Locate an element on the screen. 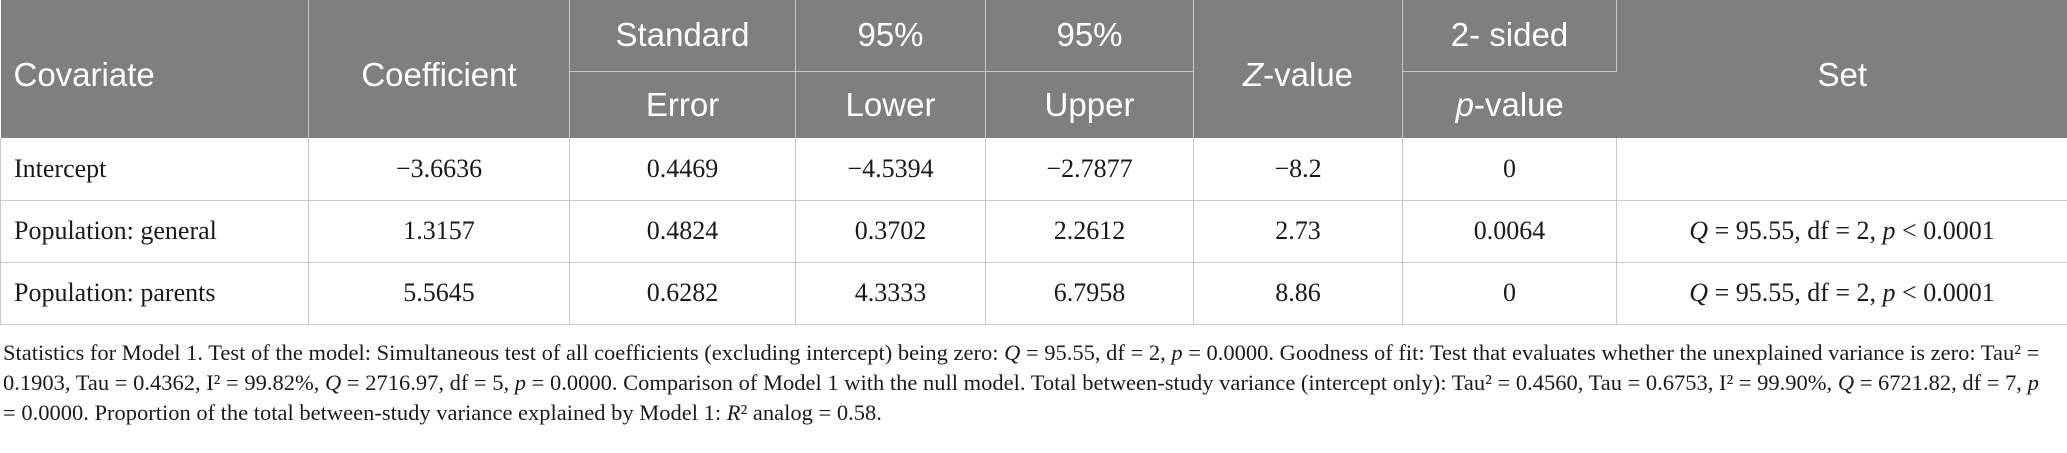  cell-lower: 4.3333 is located at coordinates (890, 293).